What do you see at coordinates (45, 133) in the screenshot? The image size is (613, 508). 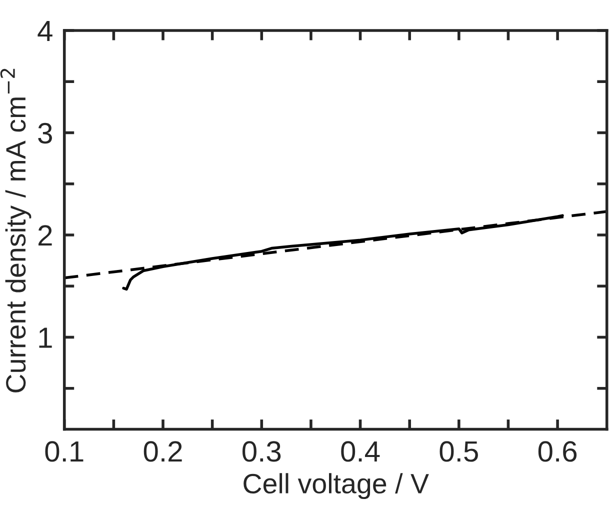 I see `y-tick-label: 3` at bounding box center [45, 133].